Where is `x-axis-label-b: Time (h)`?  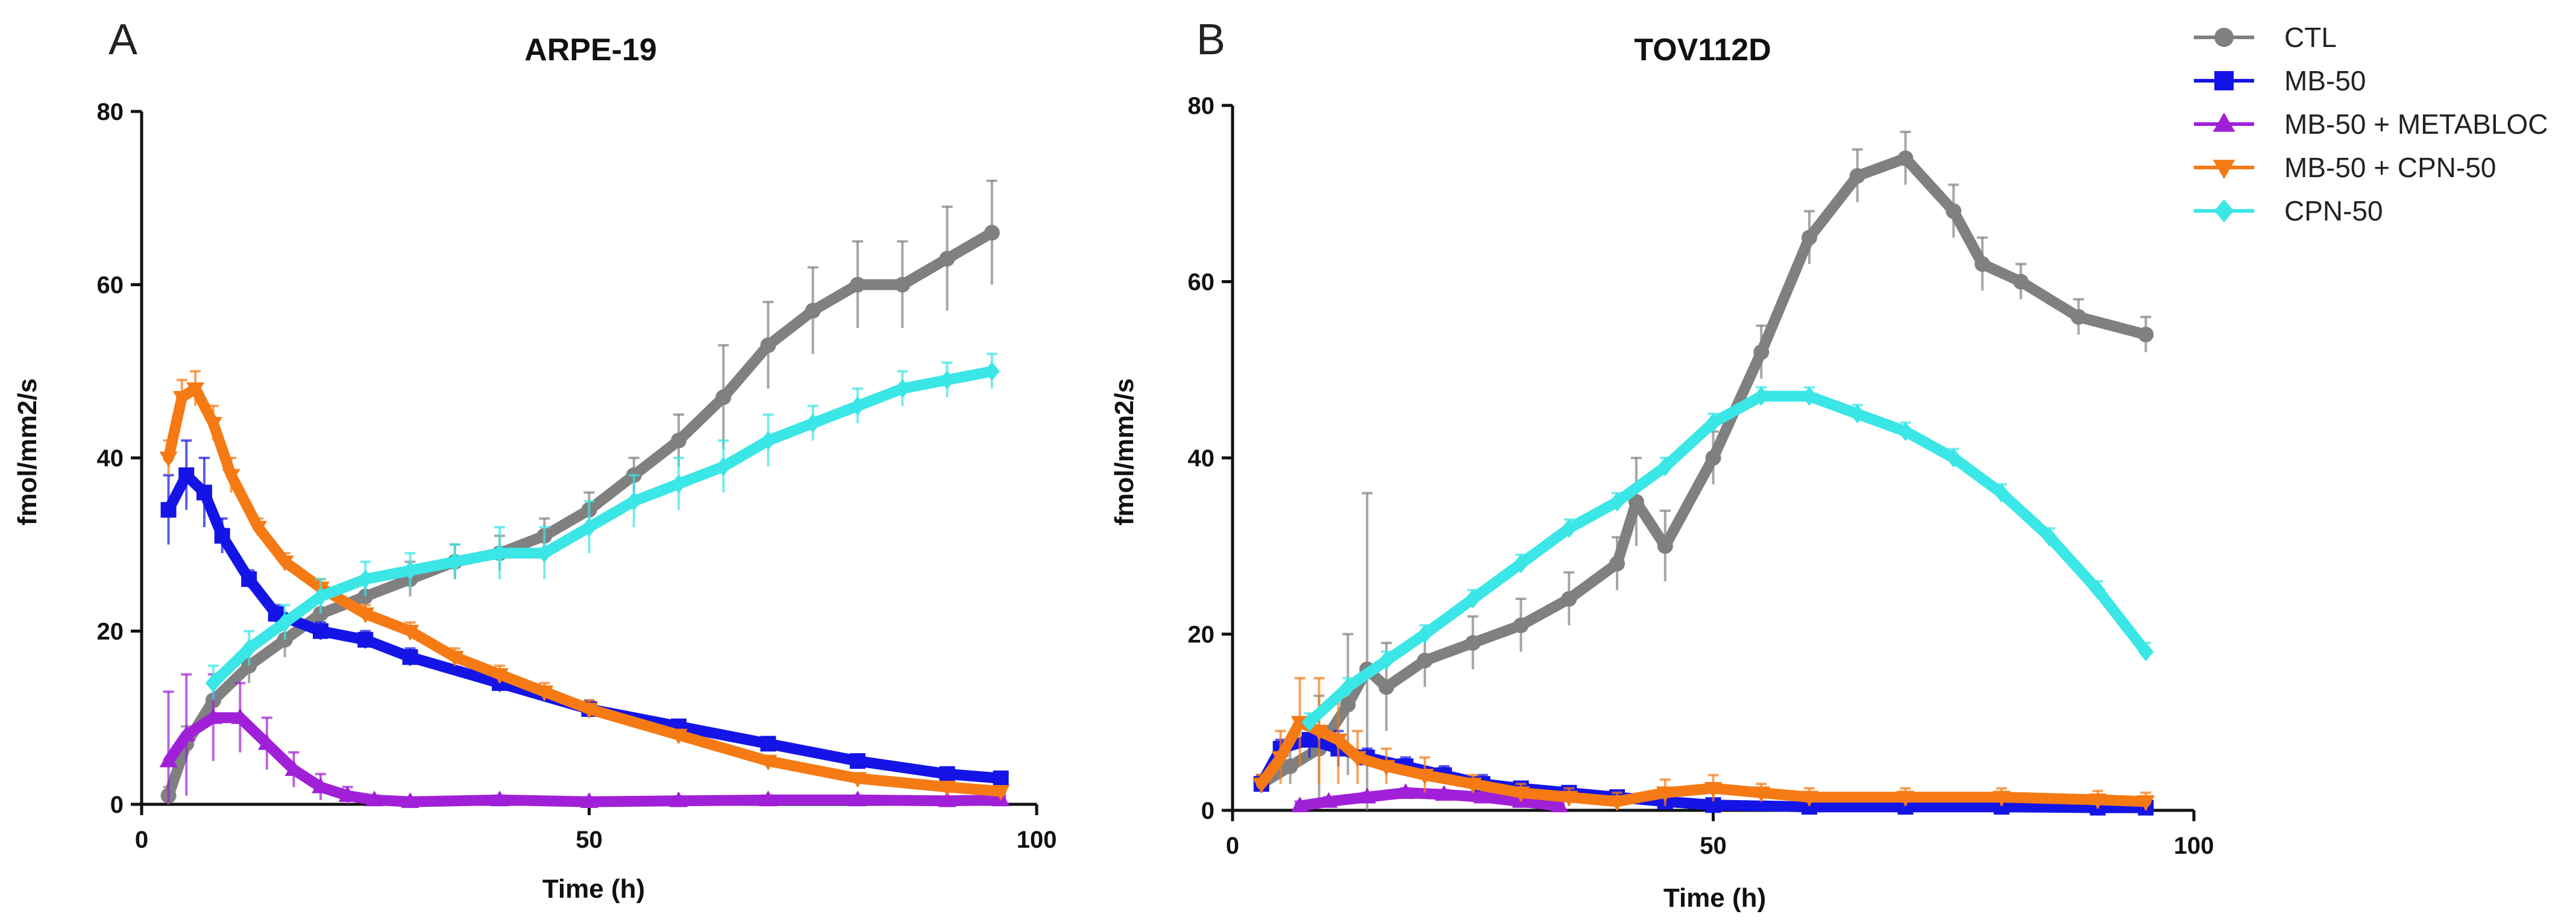 x-axis-label-b: Time (h) is located at coordinates (1714, 898).